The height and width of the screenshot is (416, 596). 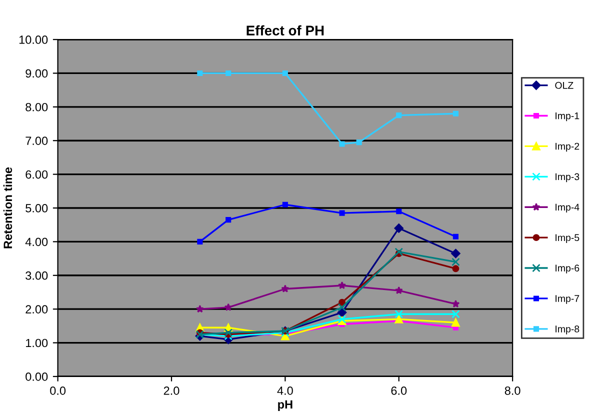 I want to click on legend-label: OLZ, so click(x=564, y=85).